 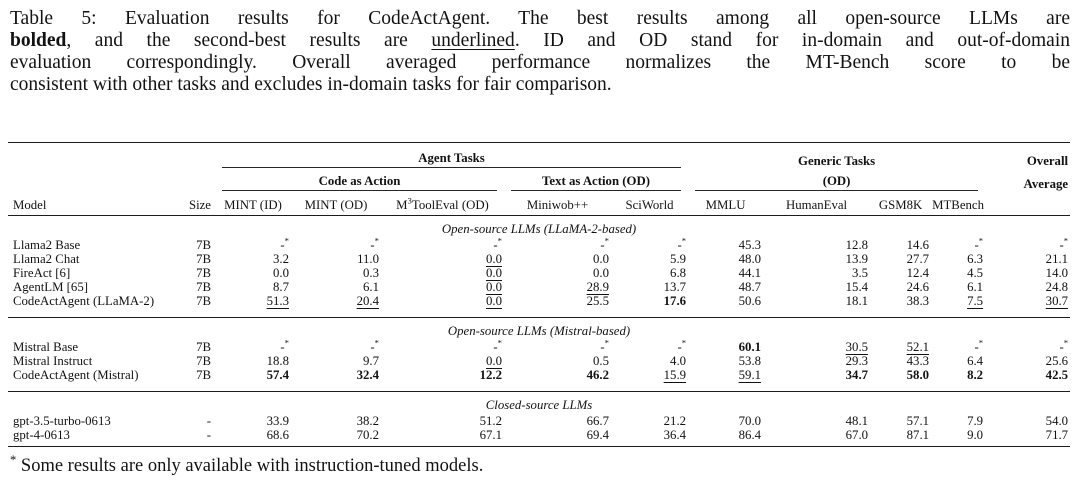 I want to click on col-header-model: Model, so click(x=80, y=203).